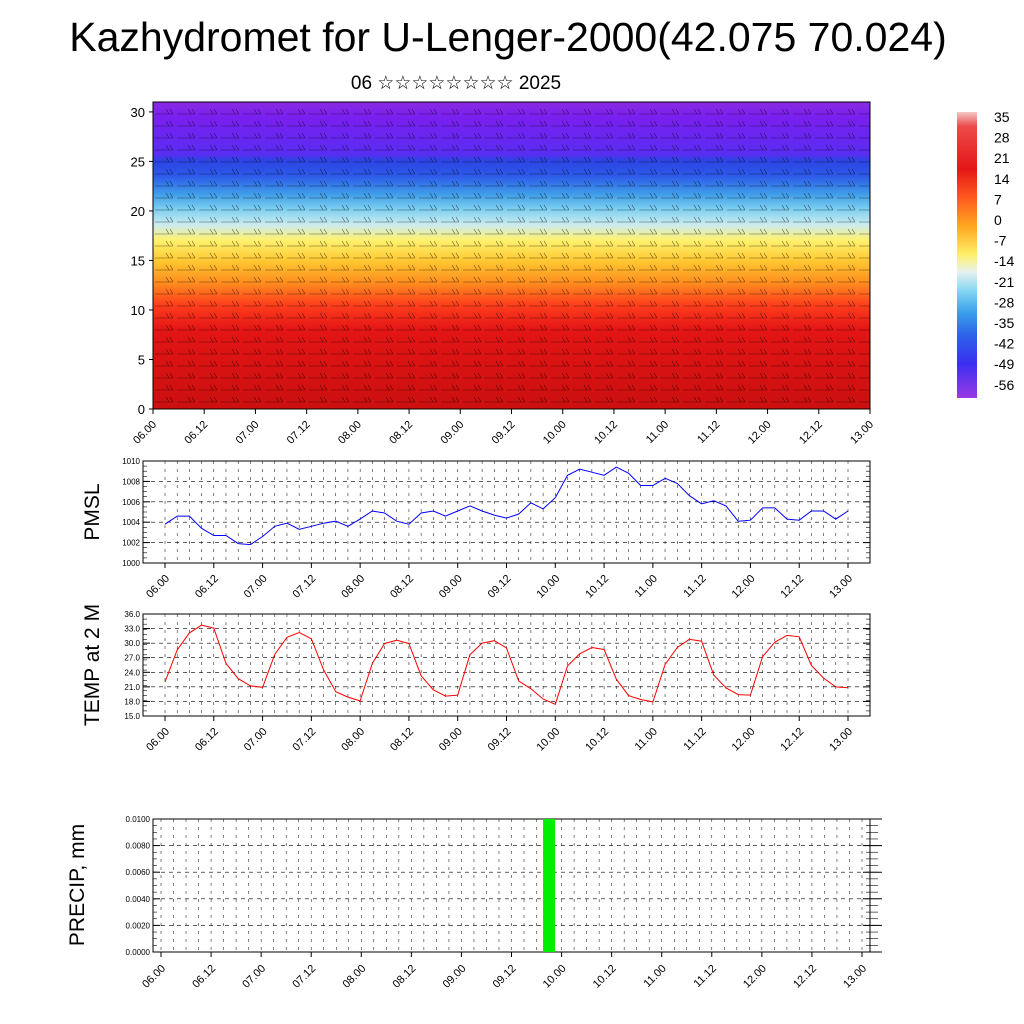 The width and height of the screenshot is (1024, 1024). Describe the element at coordinates (138, 112) in the screenshot. I see `cs-y-tick-label: 30` at that location.